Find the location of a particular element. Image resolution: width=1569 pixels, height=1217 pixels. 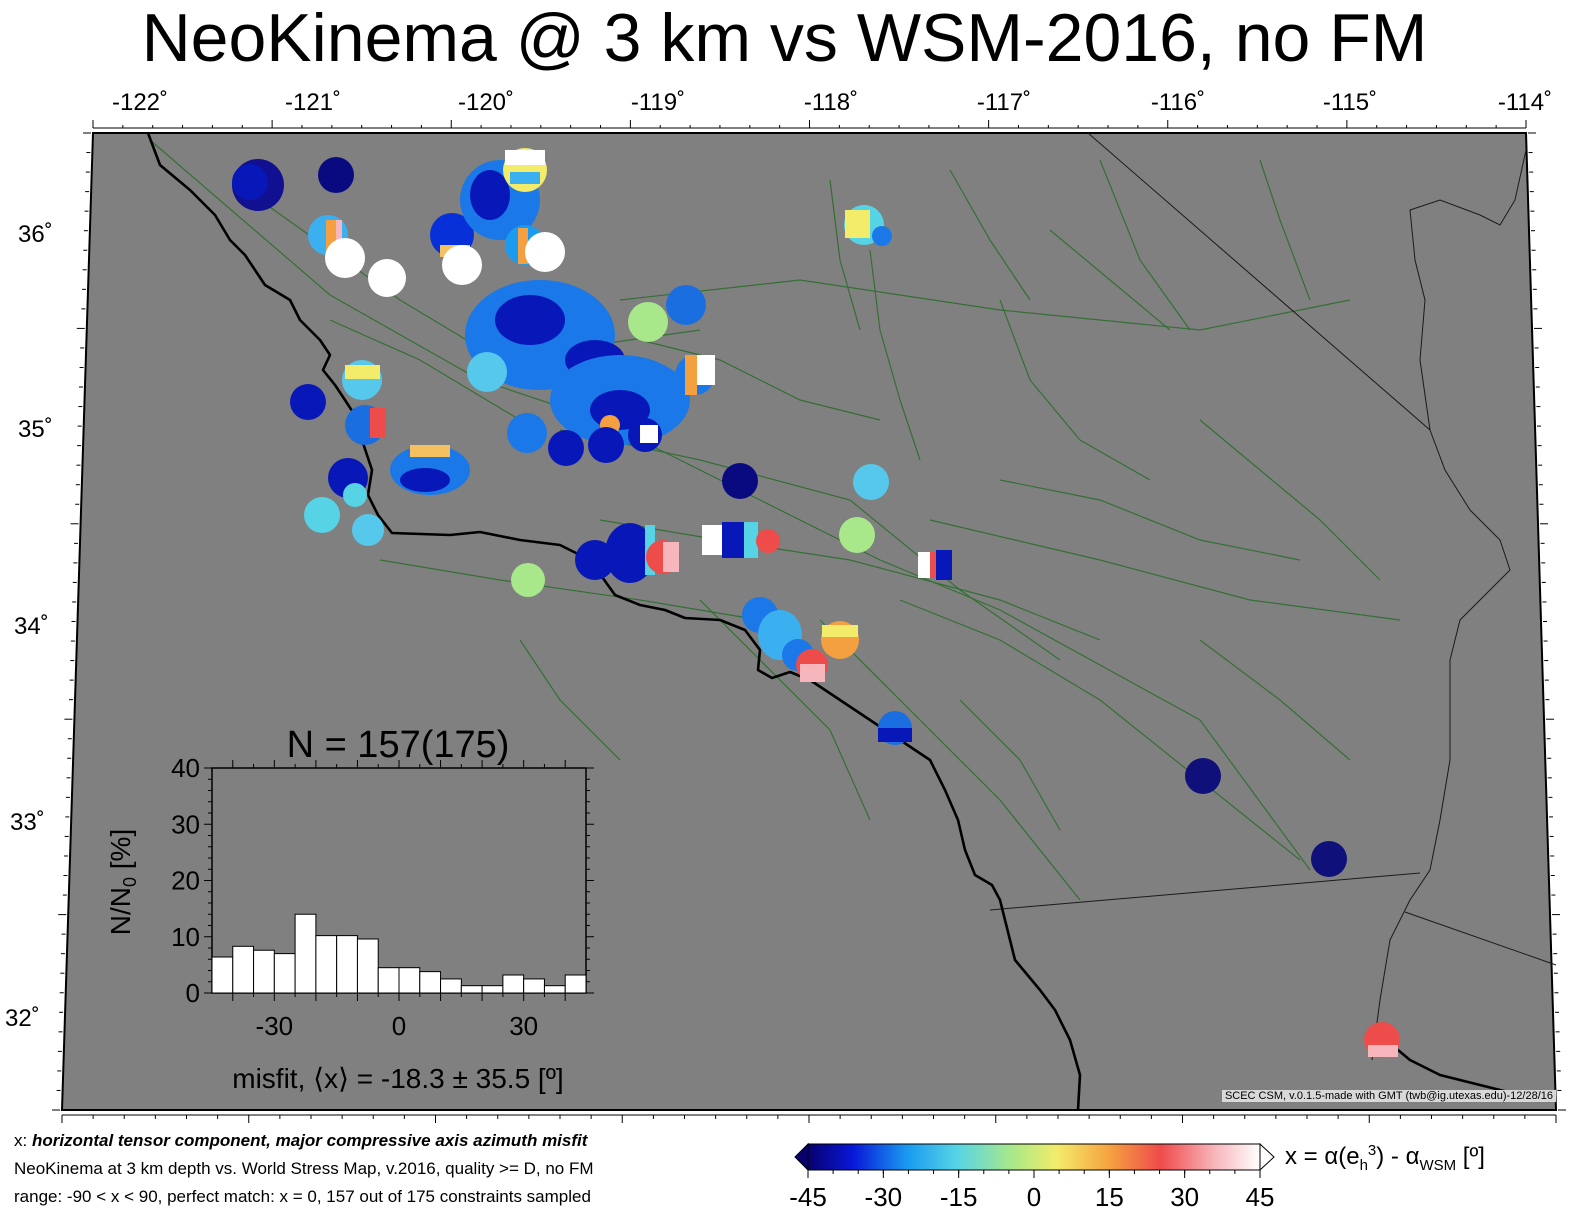

histogram-axes: 0 10 20 30 40 -30 0 30 is located at coordinates (382, 897).